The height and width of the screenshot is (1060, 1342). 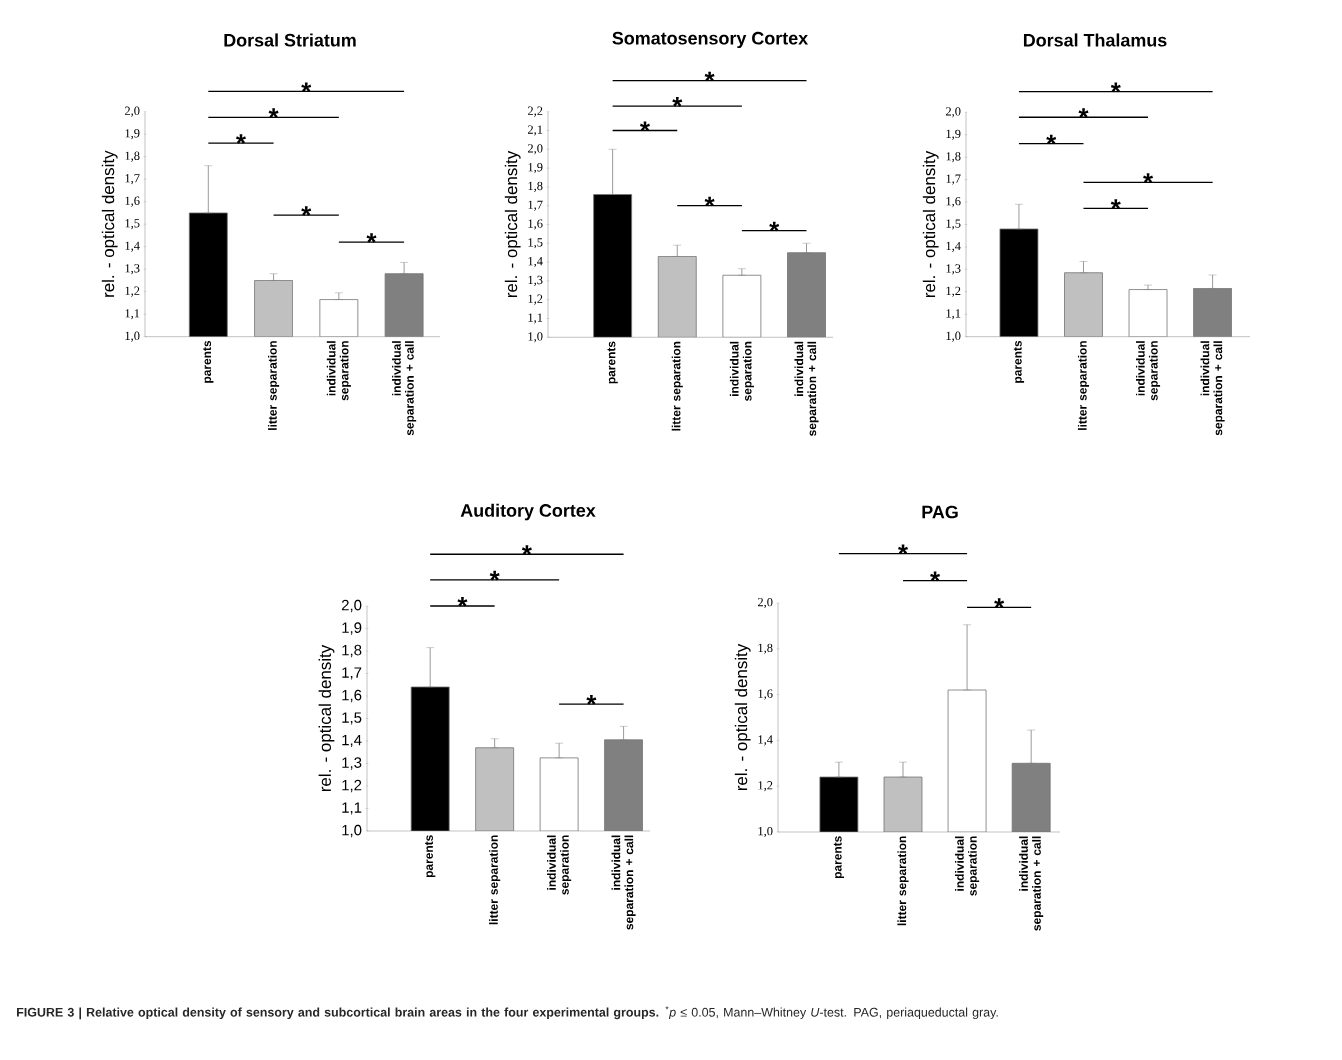 I want to click on y-tick-label: 2,2, so click(x=535, y=111).